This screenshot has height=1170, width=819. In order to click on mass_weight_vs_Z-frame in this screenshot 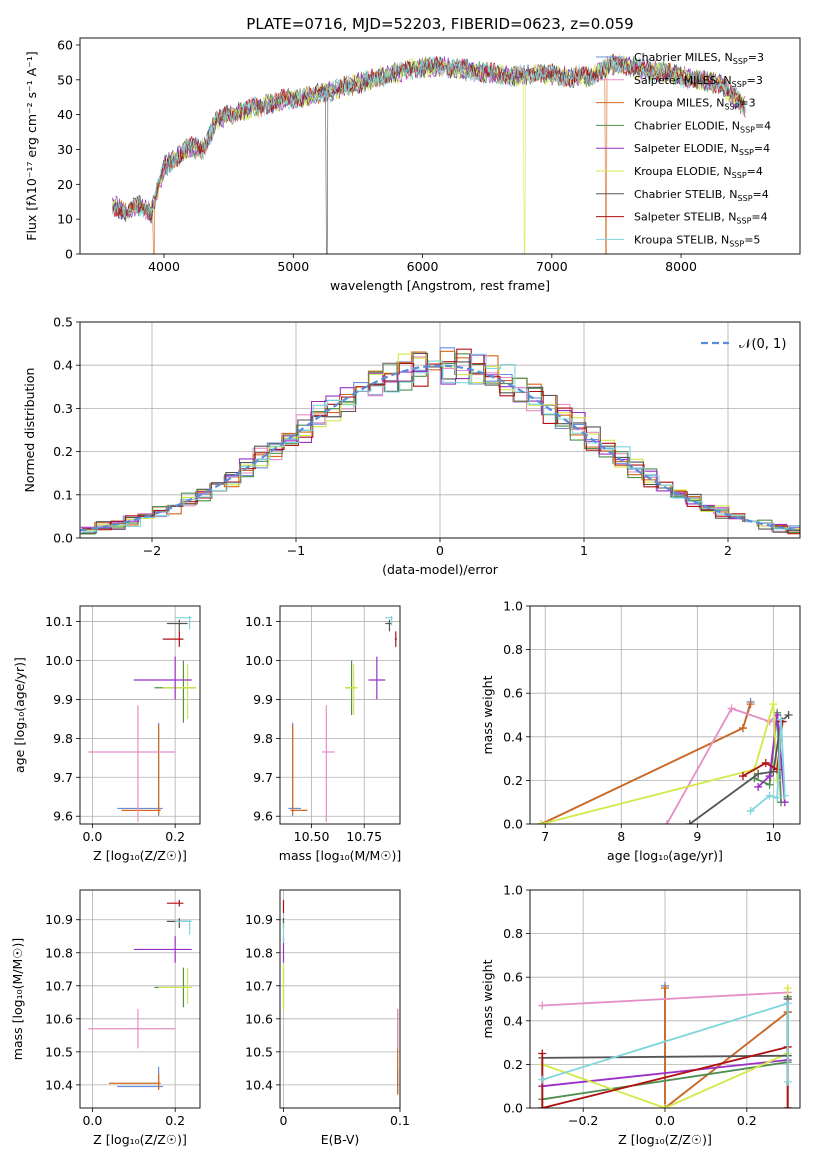, I will do `click(665, 999)`.